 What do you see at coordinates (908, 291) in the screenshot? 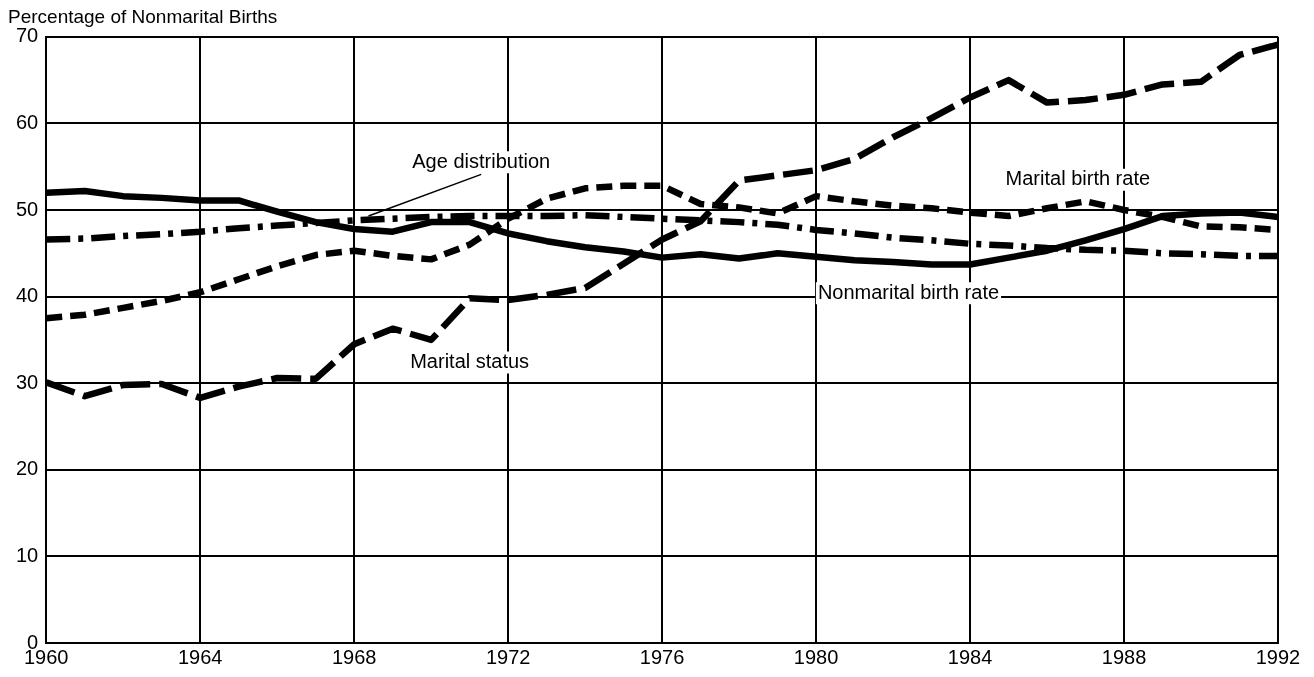
I see `series-label: Nonmarital birth rate` at bounding box center [908, 291].